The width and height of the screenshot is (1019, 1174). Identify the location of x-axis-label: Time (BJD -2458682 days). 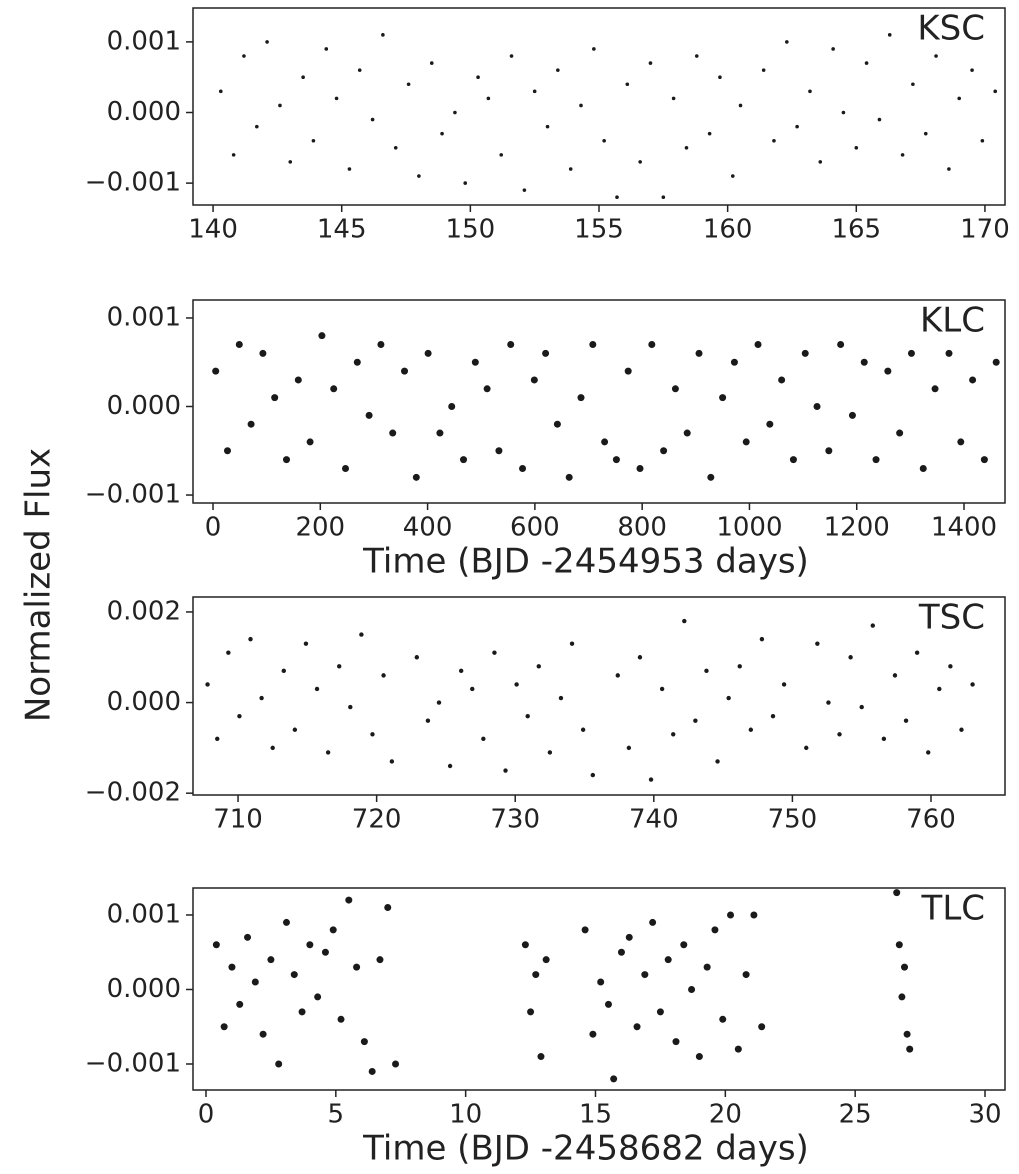
(585, 1149).